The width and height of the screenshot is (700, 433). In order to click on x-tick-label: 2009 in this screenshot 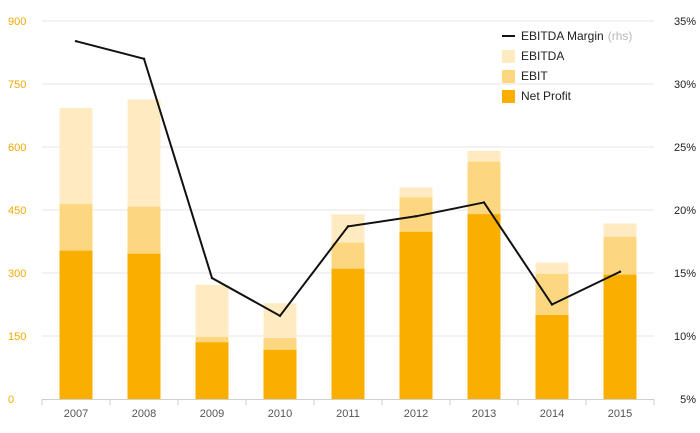, I will do `click(212, 414)`.